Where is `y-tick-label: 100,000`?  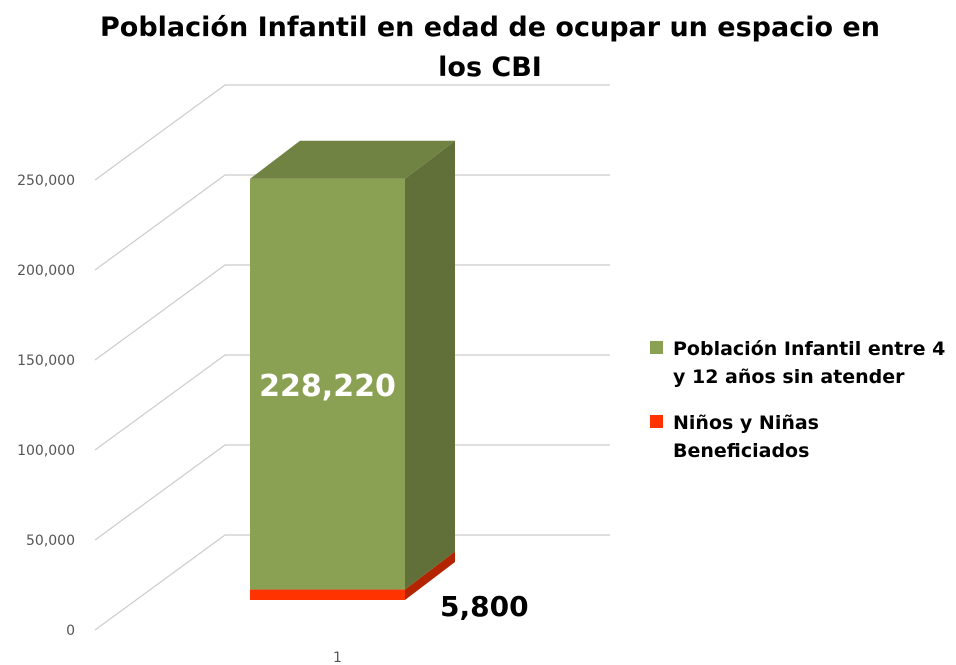 y-tick-label: 100,000 is located at coordinates (46, 451).